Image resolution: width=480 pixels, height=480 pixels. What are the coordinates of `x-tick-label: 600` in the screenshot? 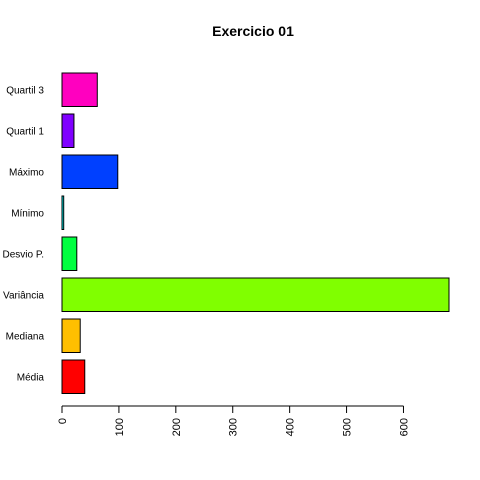 It's located at (404, 427).